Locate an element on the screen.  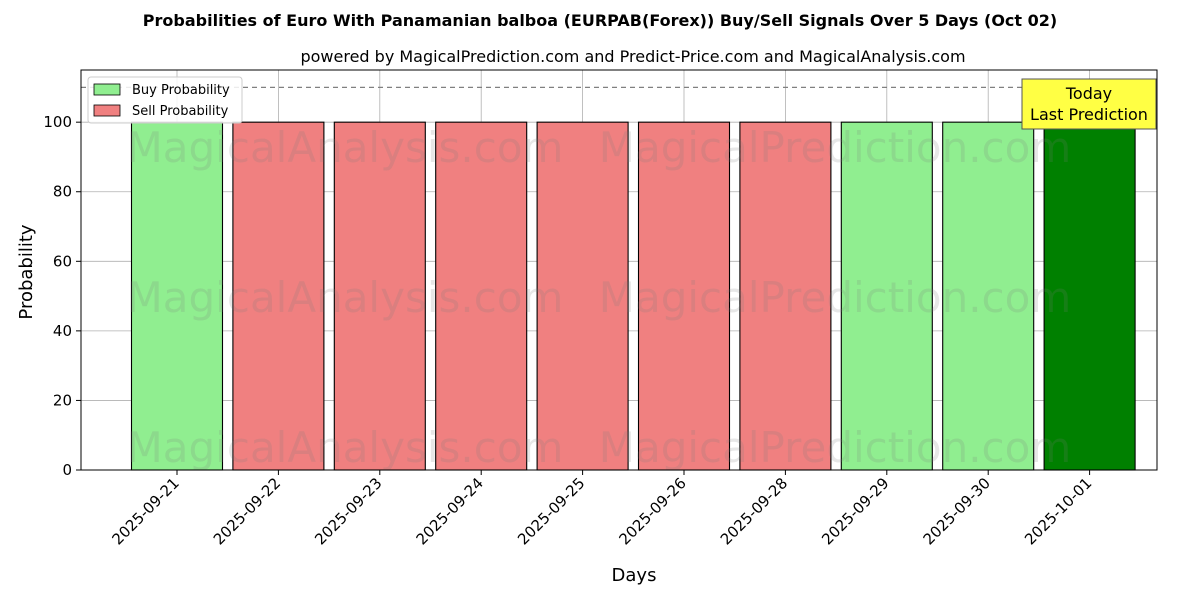
x-tick-label: 2025-09-21 is located at coordinates (145, 511).